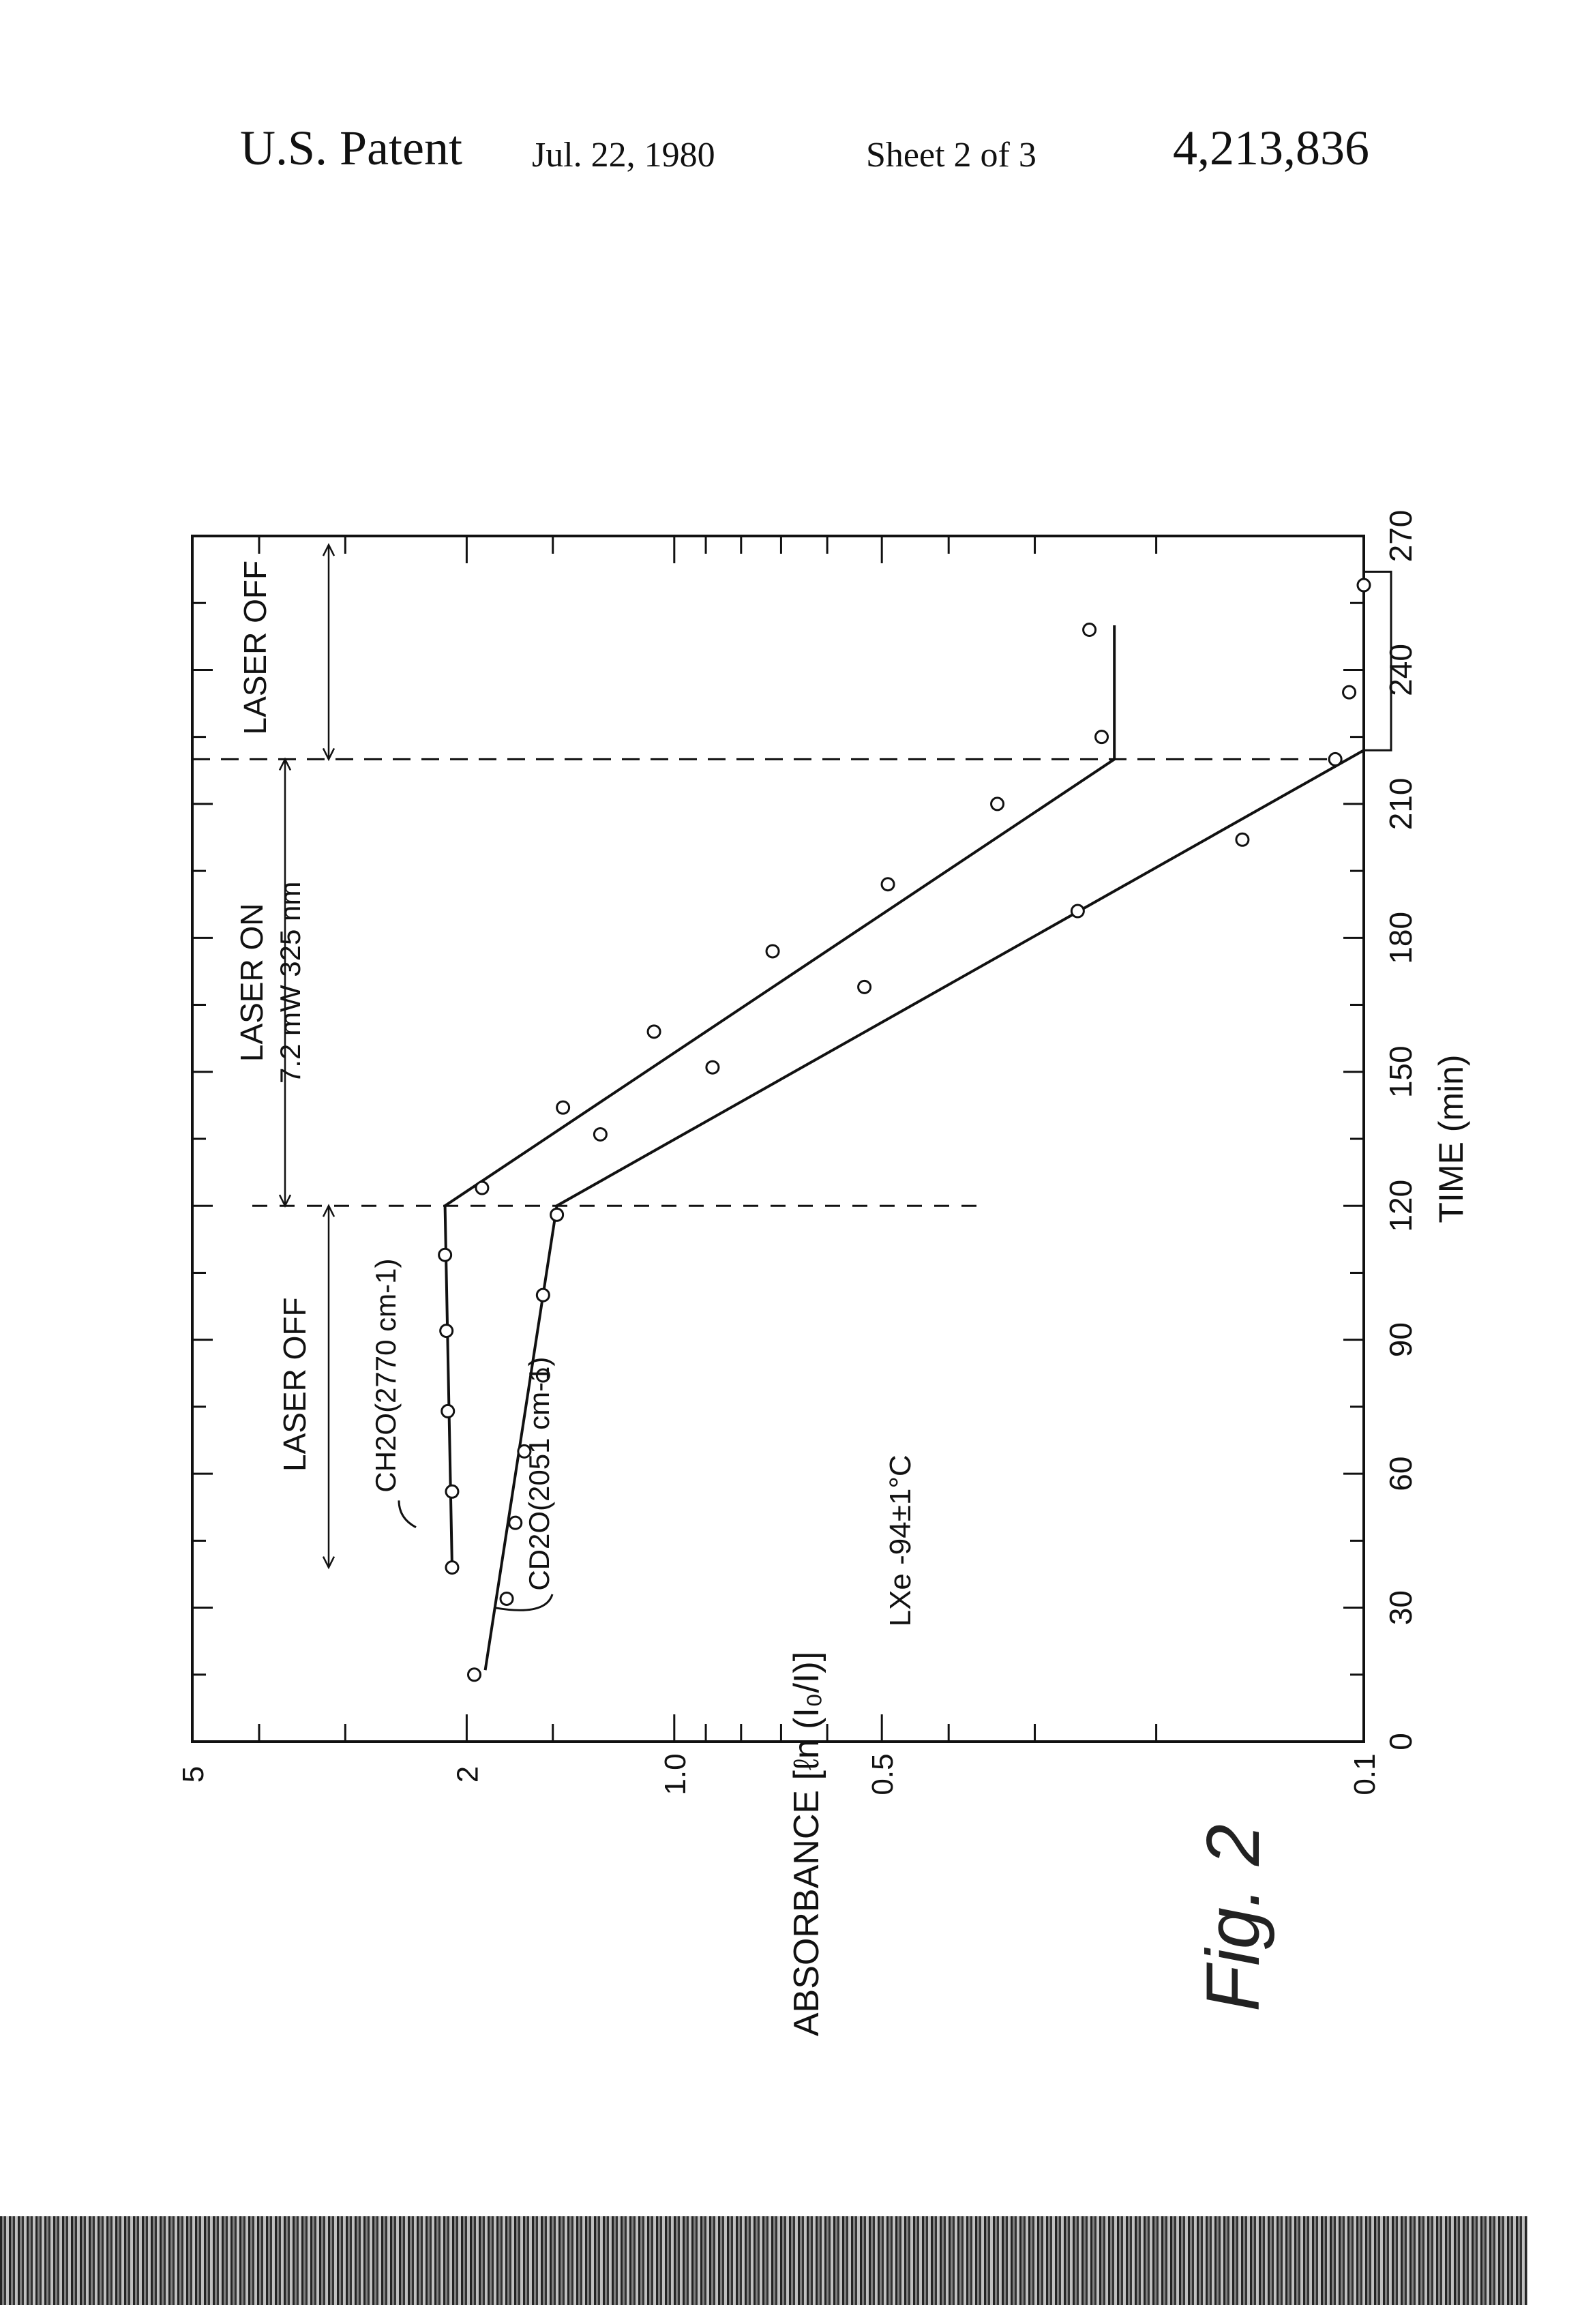  Describe the element at coordinates (1400, 670) in the screenshot. I see `time-tick-label: 240` at that location.